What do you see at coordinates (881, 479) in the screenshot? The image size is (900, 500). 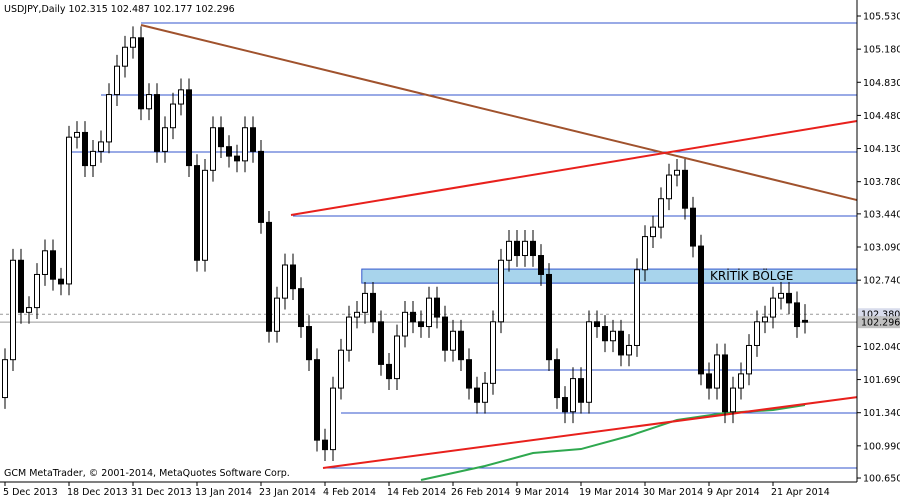 I see `y-tick-label: 100.650` at bounding box center [881, 479].